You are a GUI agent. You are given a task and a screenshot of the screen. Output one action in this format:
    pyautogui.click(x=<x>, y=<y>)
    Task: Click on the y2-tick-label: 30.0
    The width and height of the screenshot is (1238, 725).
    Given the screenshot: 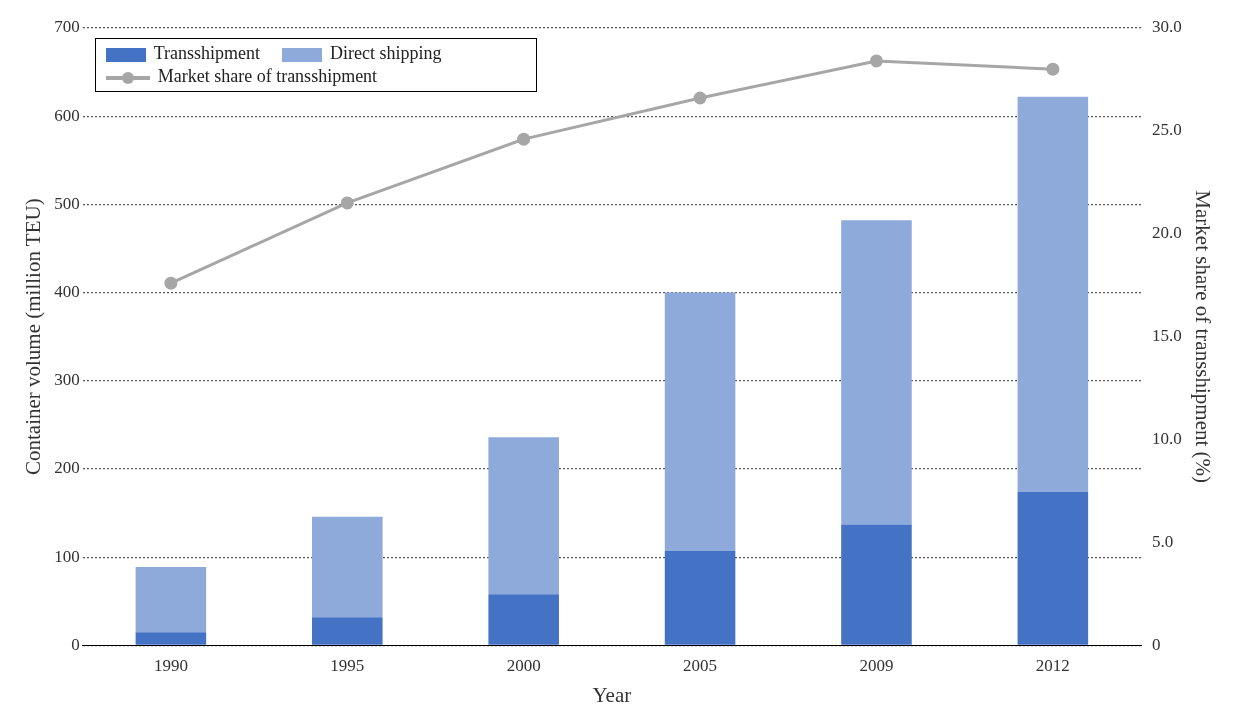 What is the action you would take?
    pyautogui.click(x=1167, y=27)
    